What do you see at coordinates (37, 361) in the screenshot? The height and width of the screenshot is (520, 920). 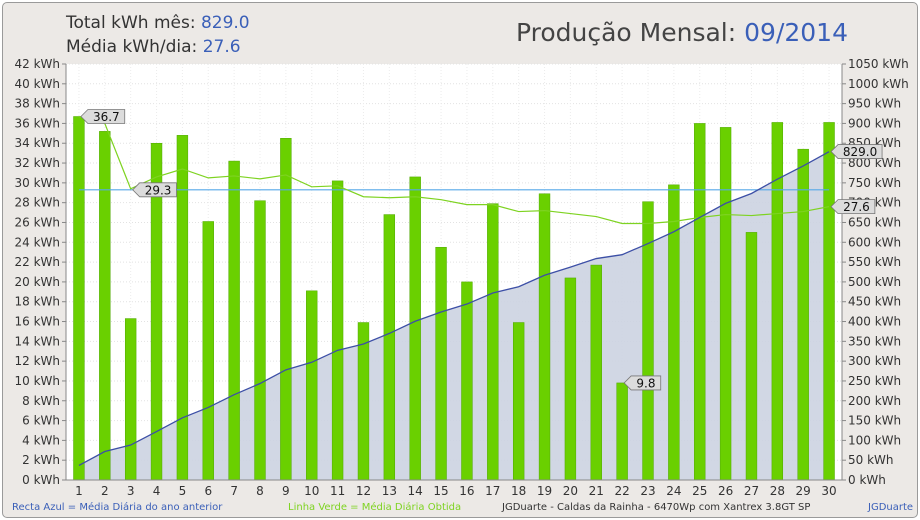 I see `y-left-tick-label: 12 kWh` at bounding box center [37, 361].